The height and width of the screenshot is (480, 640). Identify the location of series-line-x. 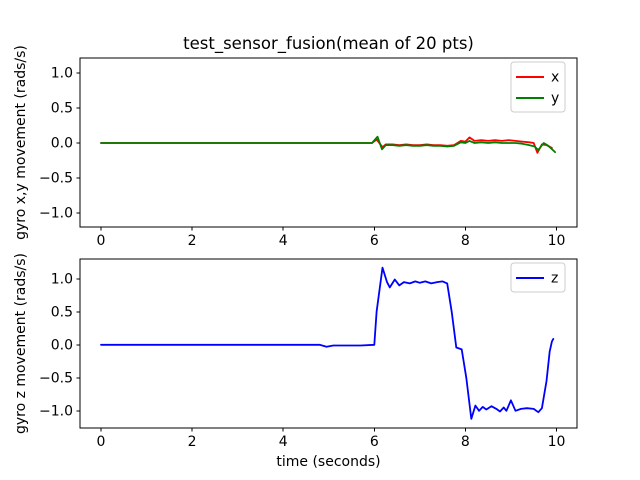
(326, 145).